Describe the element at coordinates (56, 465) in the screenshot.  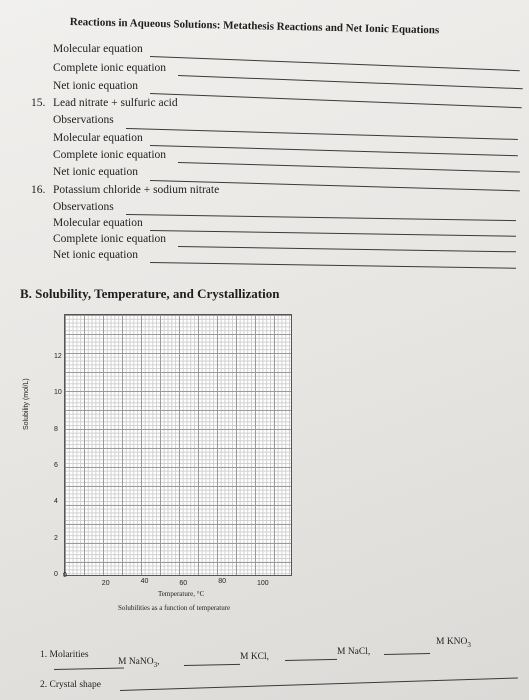
I see `y-tick-label: 6` at that location.